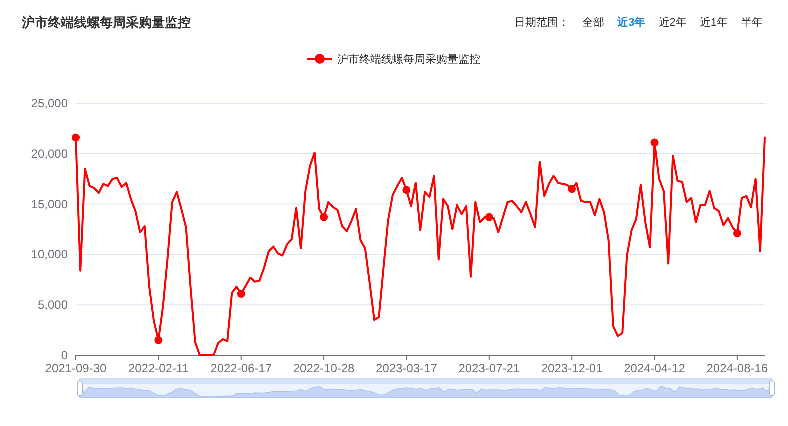  I want to click on x-tick-label: 2023-07-21, so click(489, 369).